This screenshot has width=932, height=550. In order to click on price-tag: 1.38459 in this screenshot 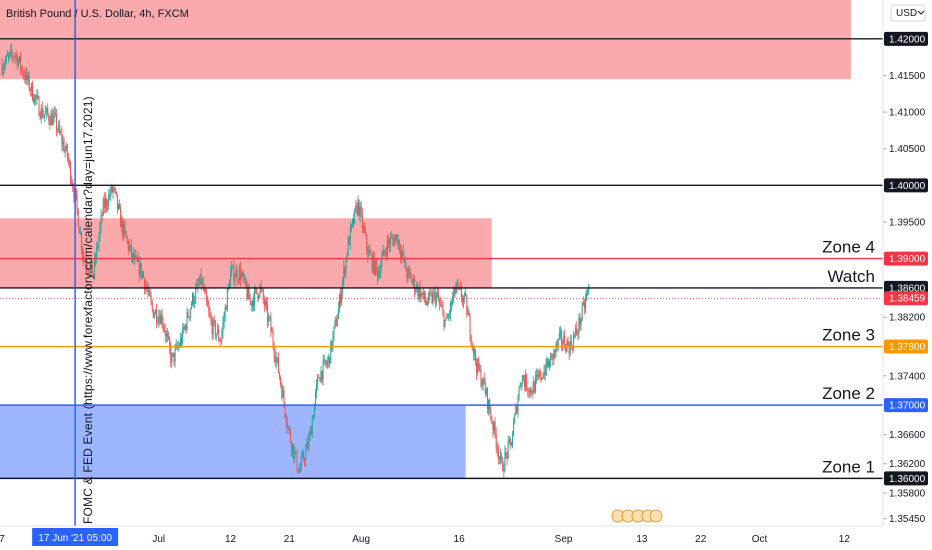, I will do `click(906, 298)`.